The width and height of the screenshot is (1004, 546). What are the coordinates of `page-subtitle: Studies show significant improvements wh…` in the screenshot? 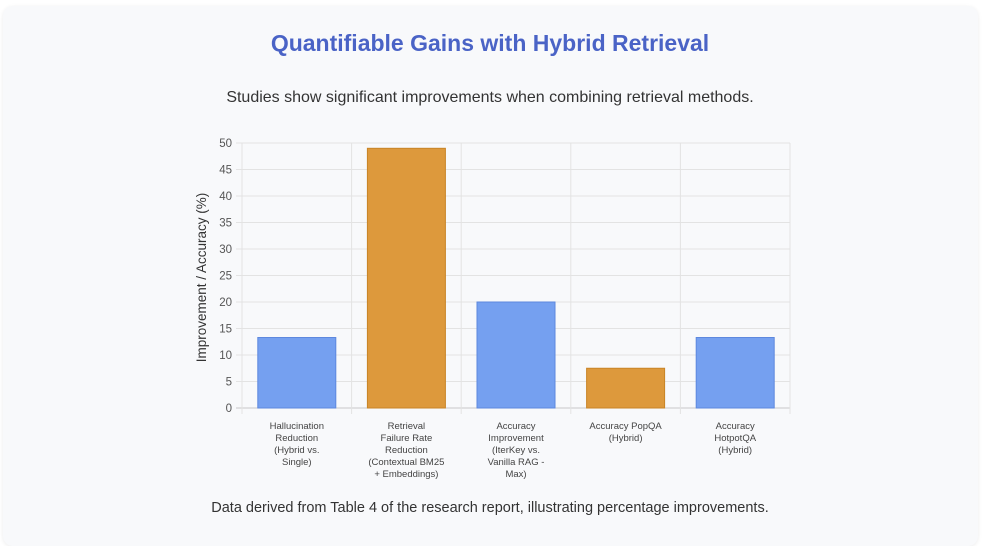 It's located at (490, 97).